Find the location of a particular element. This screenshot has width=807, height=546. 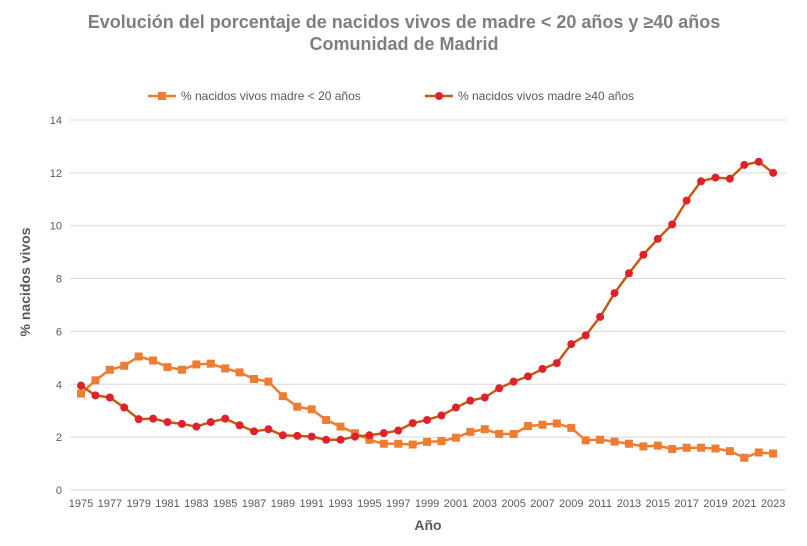

legend-label-over40: % nacidos vivos madre ≥40 años is located at coordinates (546, 96).